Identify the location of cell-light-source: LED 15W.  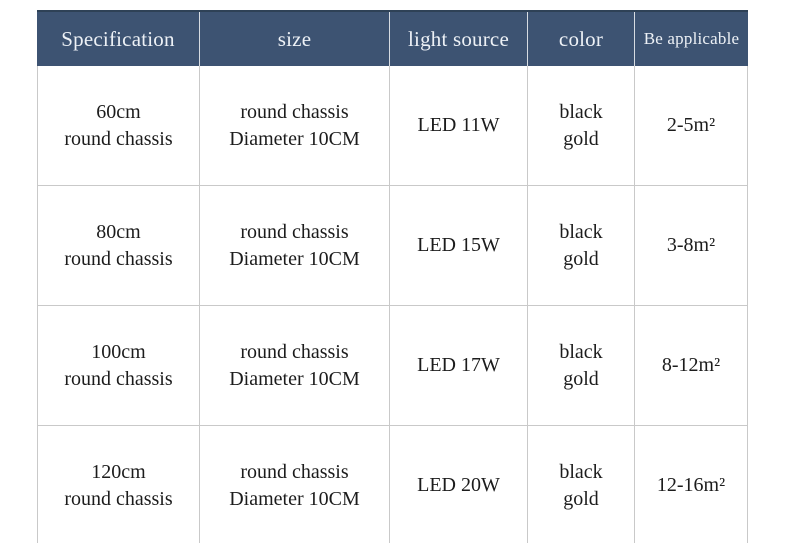
(459, 246).